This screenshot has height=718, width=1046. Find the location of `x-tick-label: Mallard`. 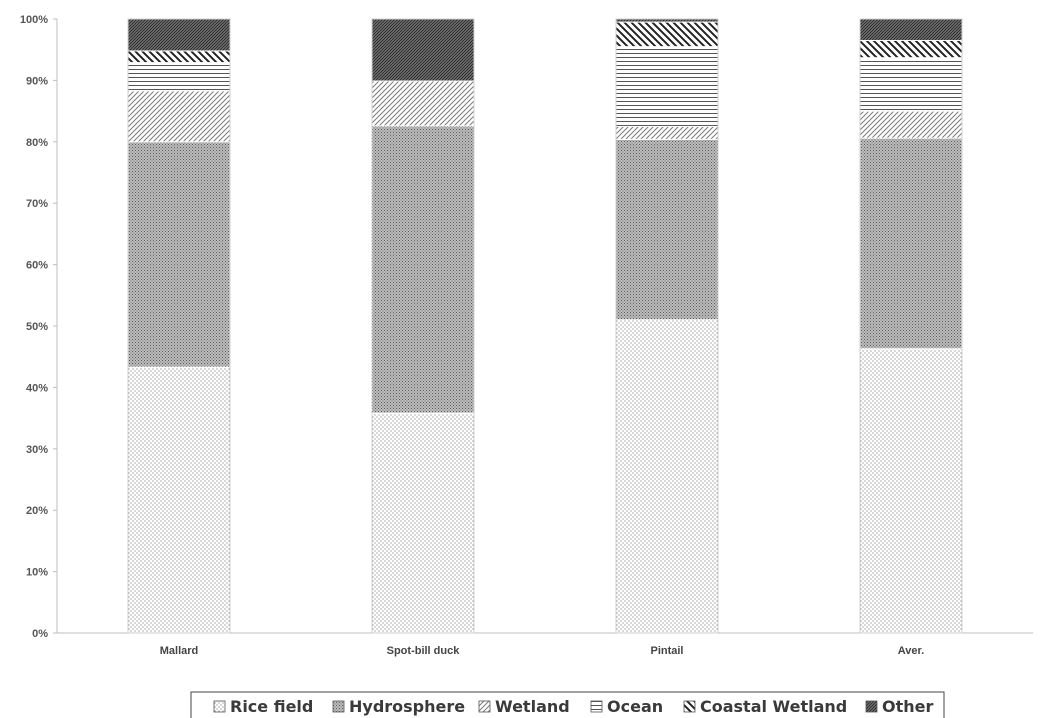

x-tick-label: Mallard is located at coordinates (179, 651).